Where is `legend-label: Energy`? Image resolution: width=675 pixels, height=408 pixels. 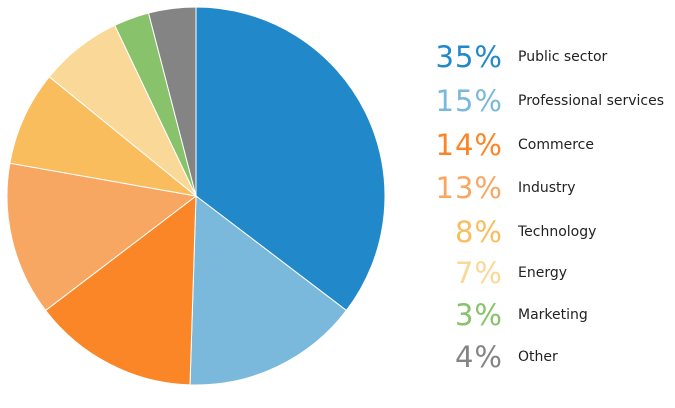
legend-label: Energy is located at coordinates (543, 273).